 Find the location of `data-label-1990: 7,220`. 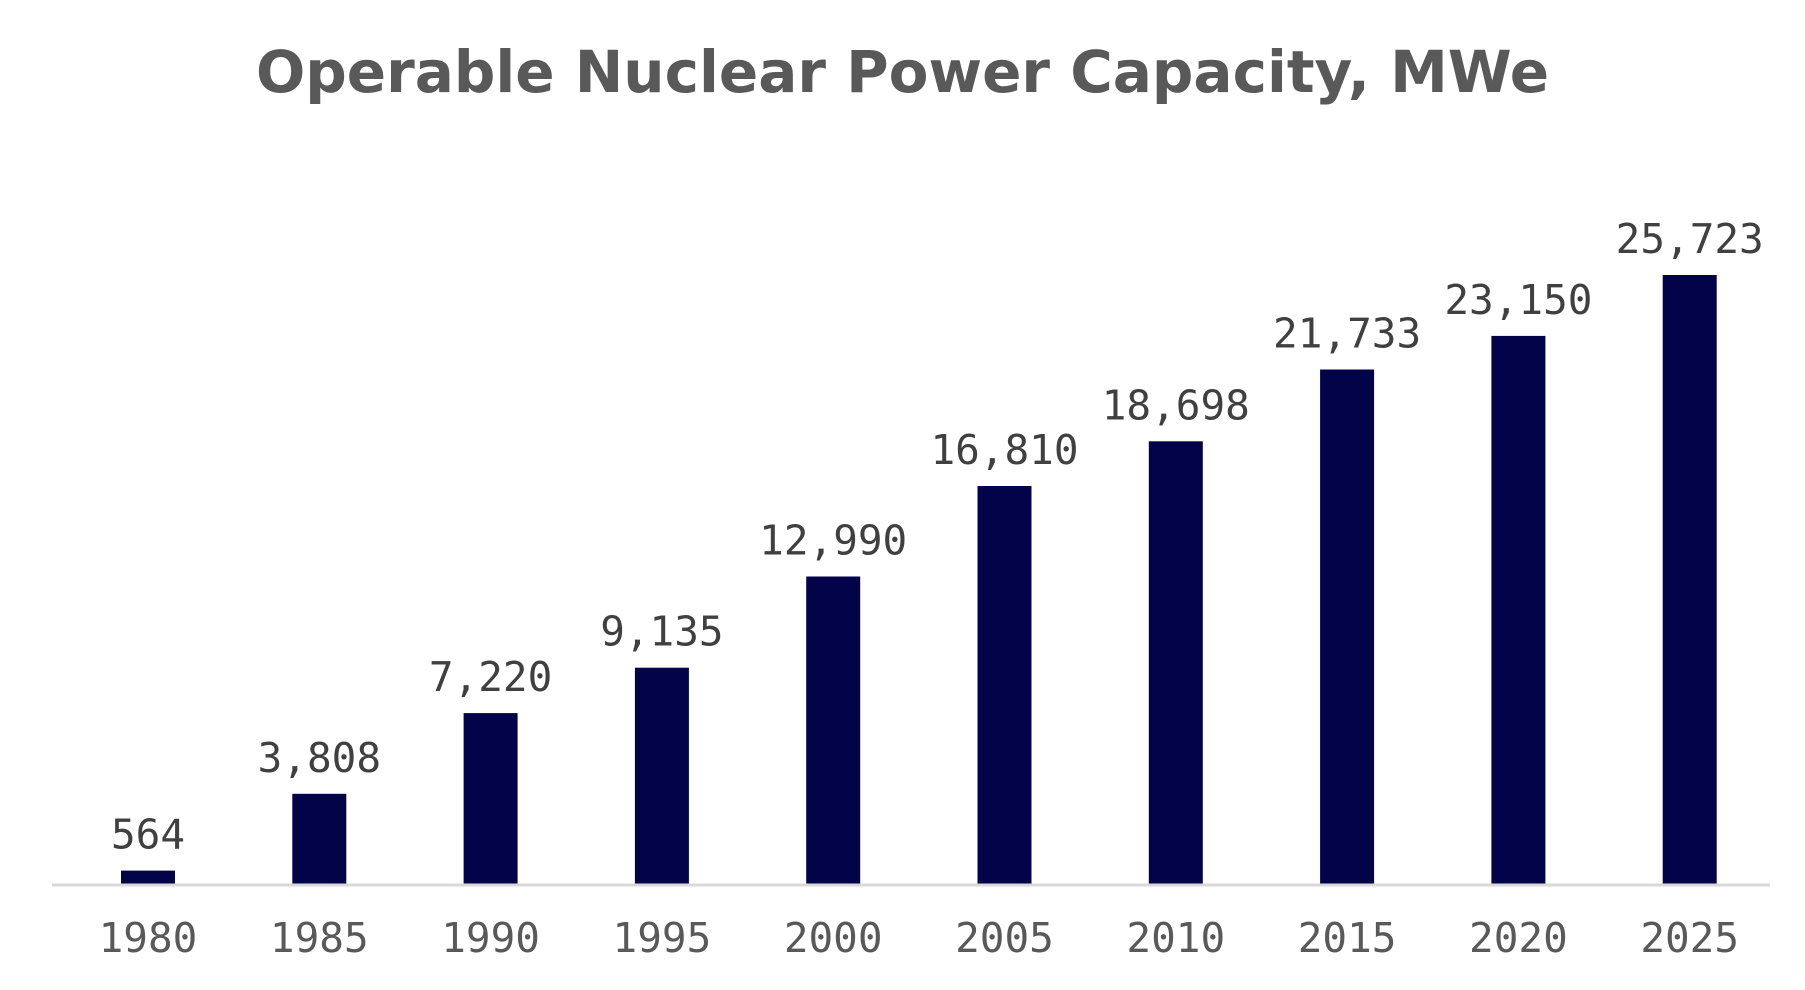

data-label-1990: 7,220 is located at coordinates (490, 677).